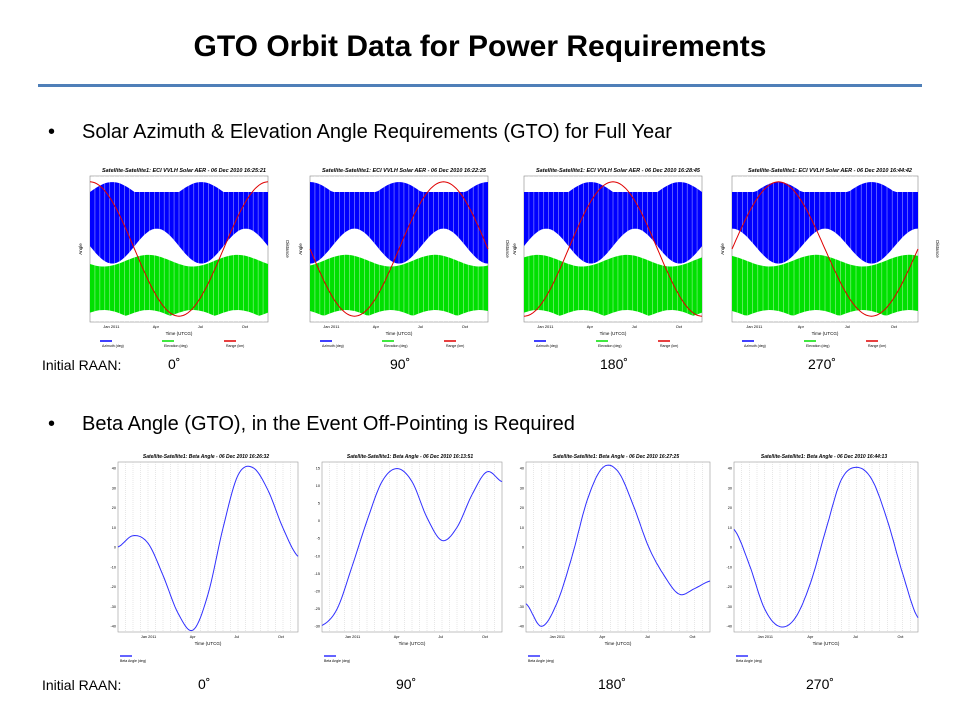  I want to click on slide-title: GTO Orbit Data for Power Requirements, so click(480, 46).